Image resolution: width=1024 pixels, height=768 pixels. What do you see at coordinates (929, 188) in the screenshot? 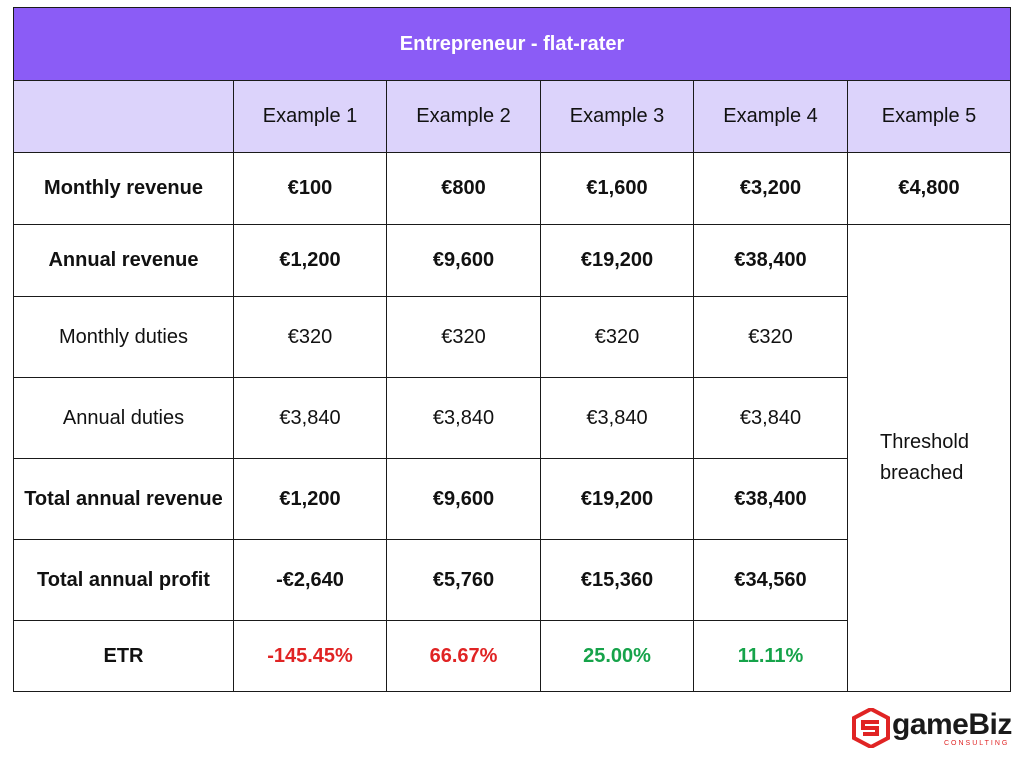
I see `table-cell: €4,800` at bounding box center [929, 188].